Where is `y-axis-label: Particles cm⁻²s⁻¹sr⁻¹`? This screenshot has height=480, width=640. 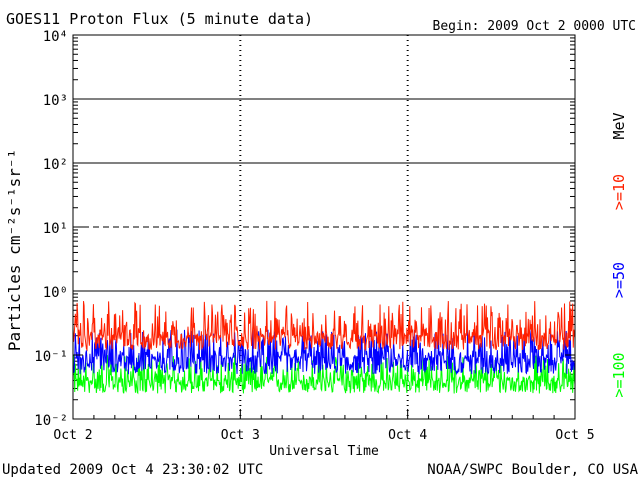
y-axis-label: Particles cm⁻²s⁻¹sr⁻¹ is located at coordinates (14, 250).